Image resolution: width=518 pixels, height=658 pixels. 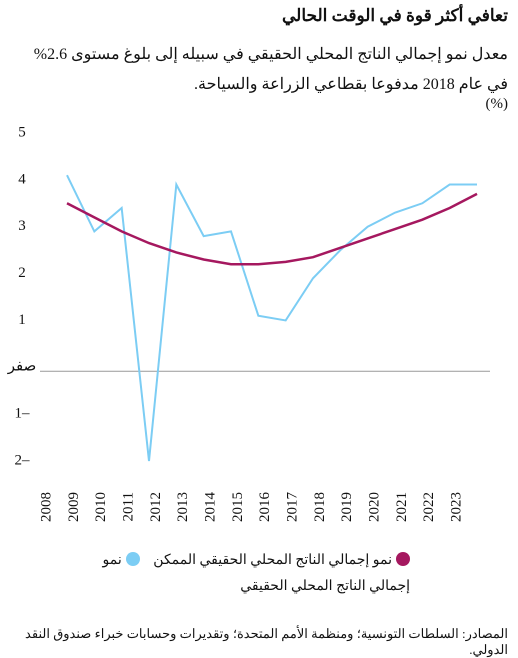 What do you see at coordinates (22, 132) in the screenshot?
I see `y-tick-label: 5` at bounding box center [22, 132].